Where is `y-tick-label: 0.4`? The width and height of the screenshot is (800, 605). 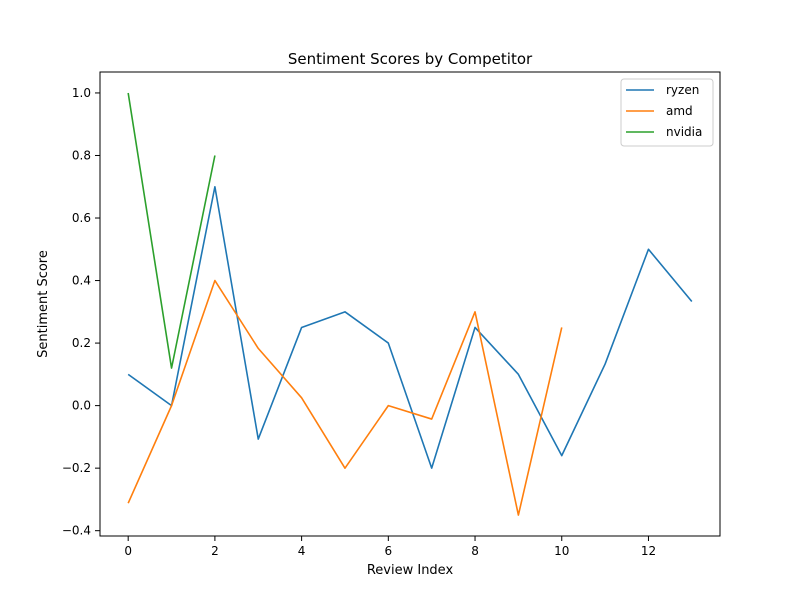
y-tick-label: 0.4 is located at coordinates (81, 281).